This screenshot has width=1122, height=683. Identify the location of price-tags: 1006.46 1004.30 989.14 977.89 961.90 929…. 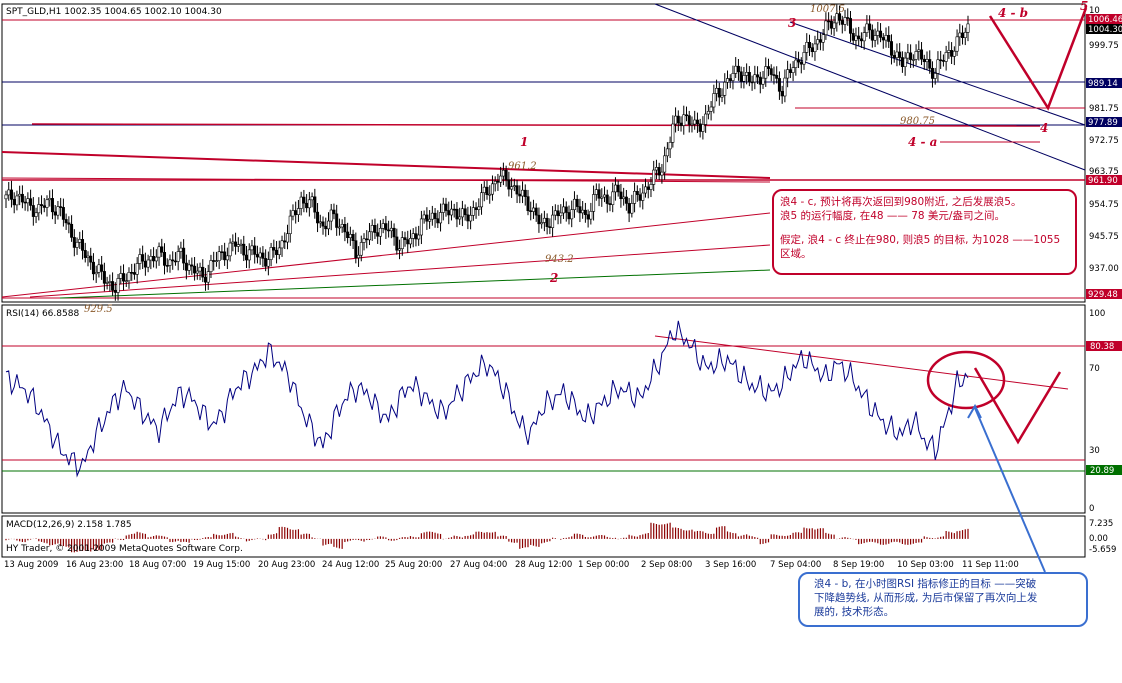
(1104, 157).